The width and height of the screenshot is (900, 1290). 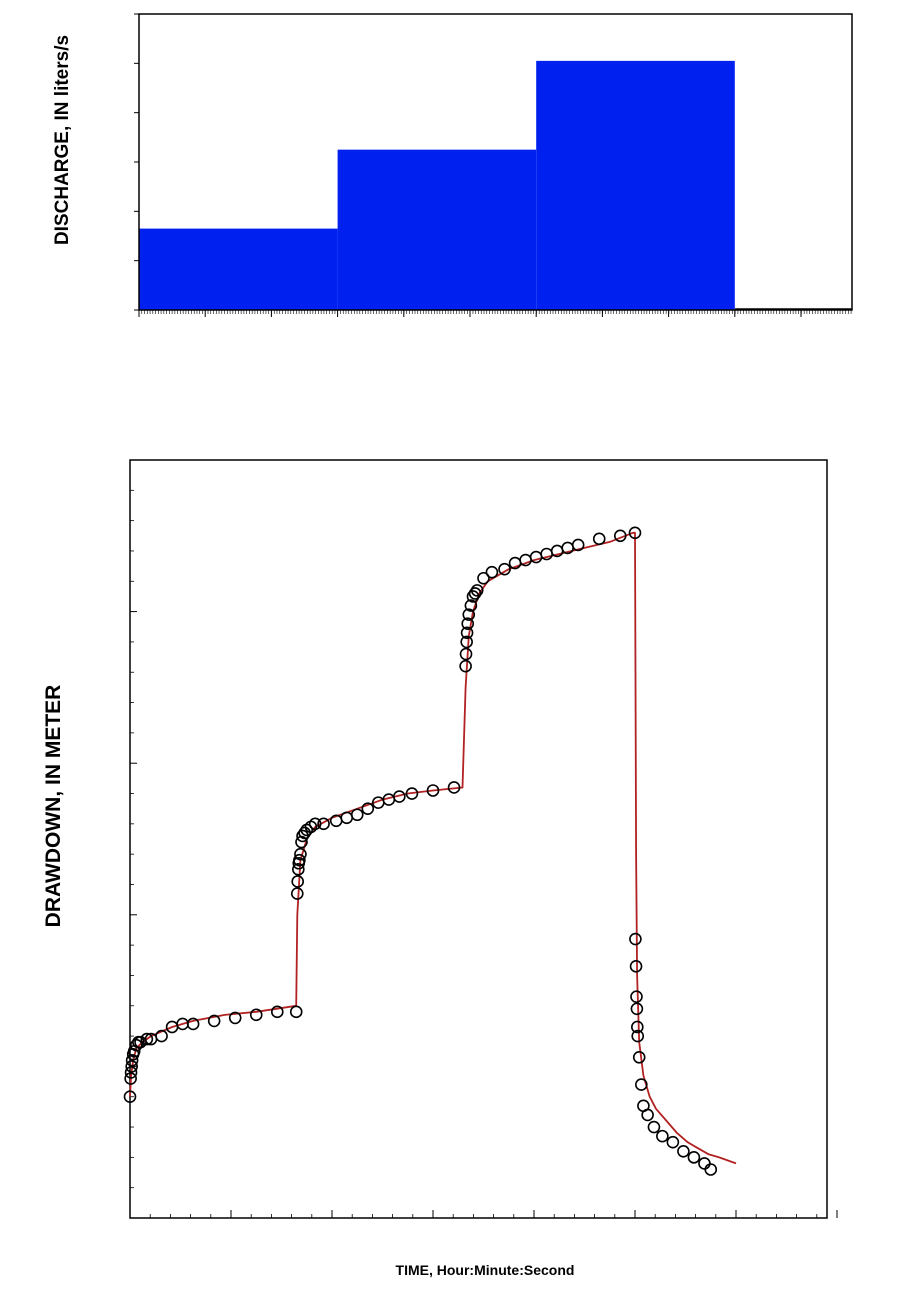 What do you see at coordinates (136, 162) in the screenshot?
I see `discharge-y-axis` at bounding box center [136, 162].